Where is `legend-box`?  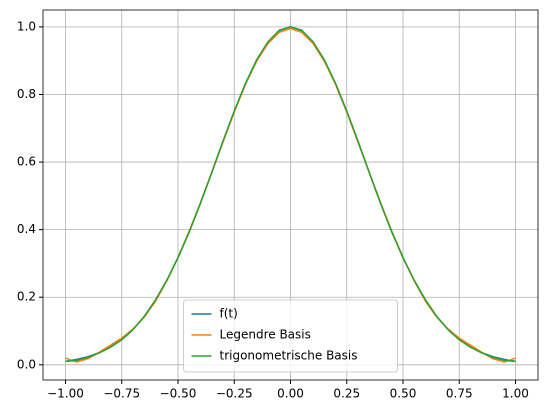
legend-box is located at coordinates (290, 336).